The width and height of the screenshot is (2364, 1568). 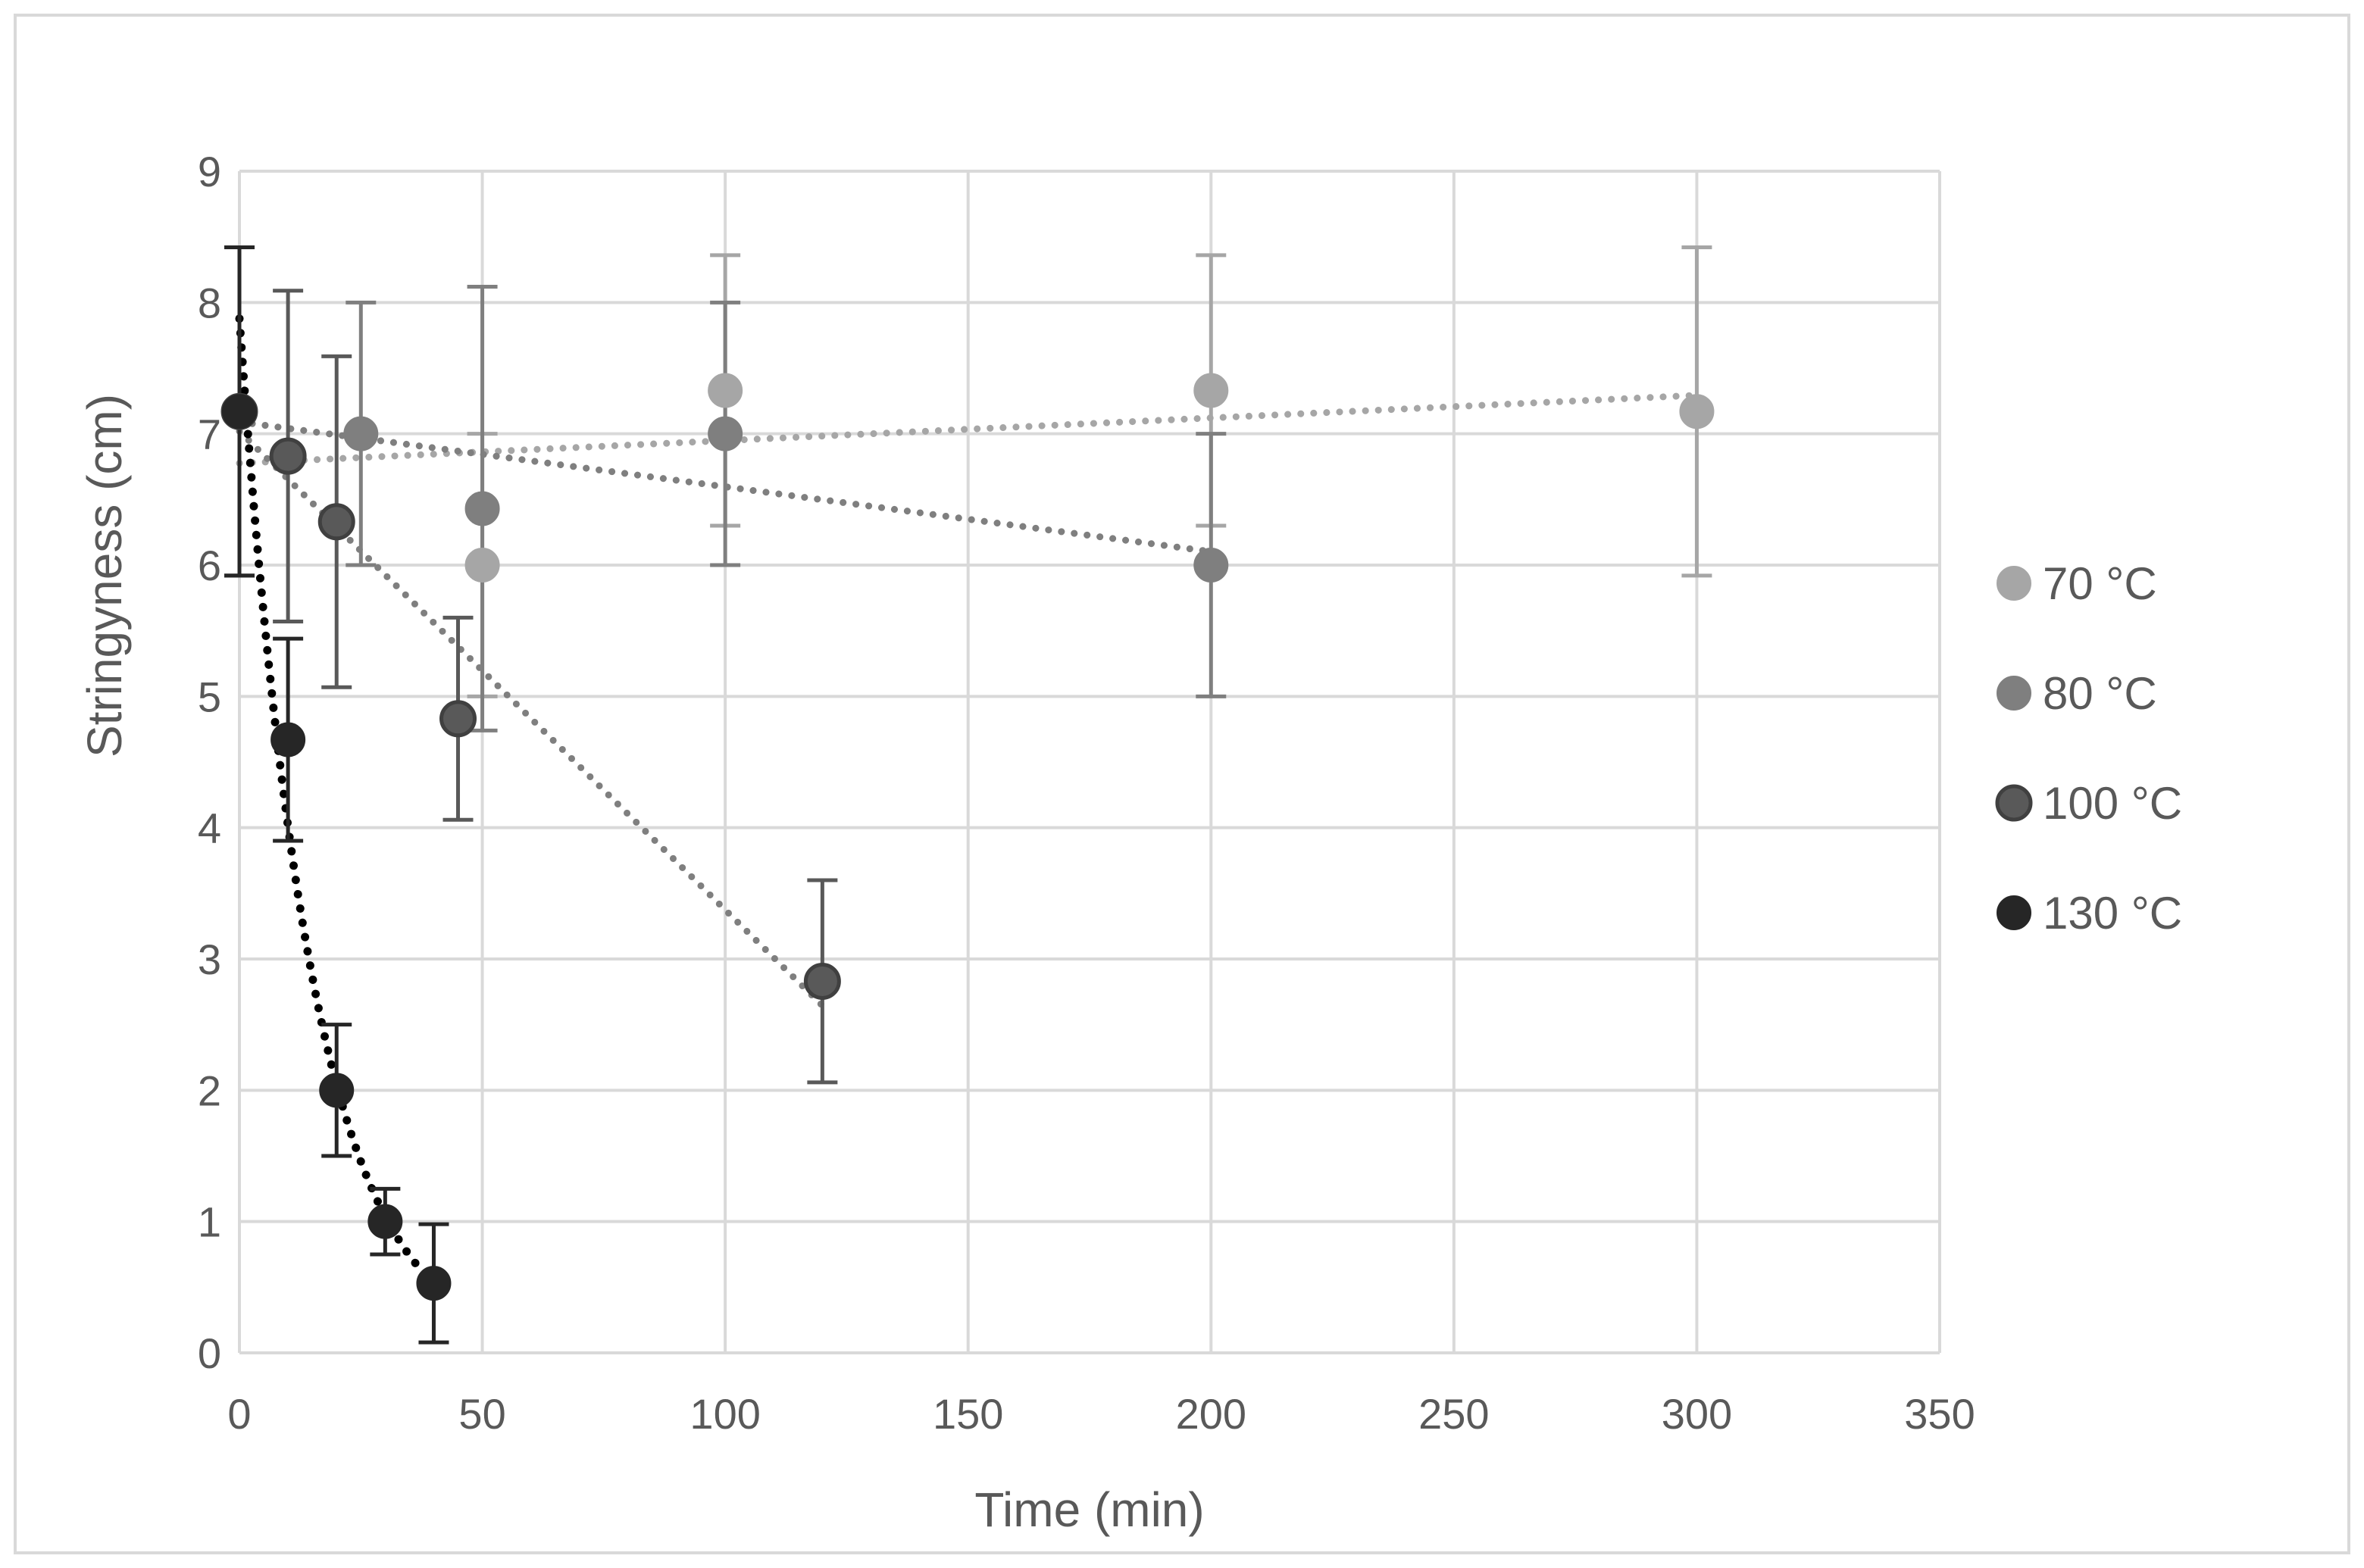 I want to click on legend-label: 80 °C, so click(x=2100, y=694).